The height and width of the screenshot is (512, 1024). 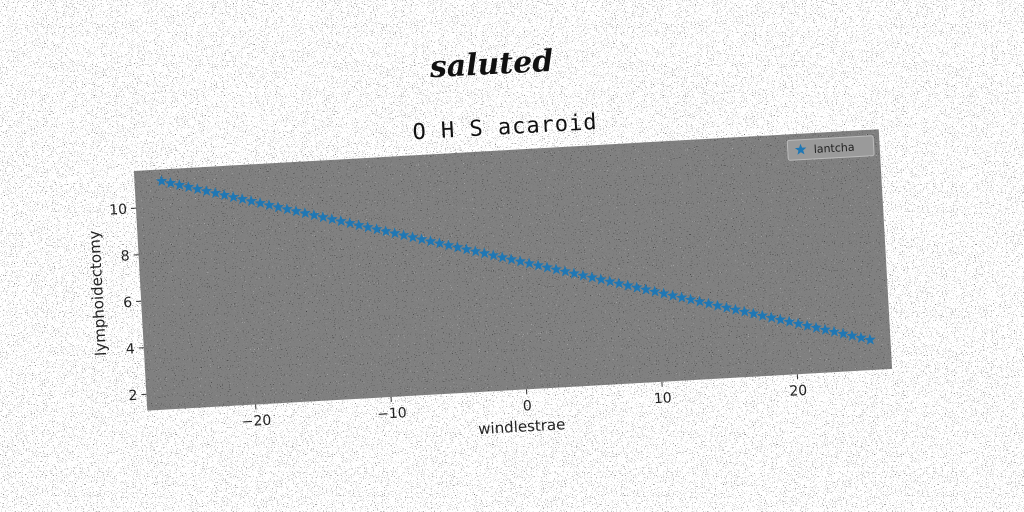 I want to click on legend: lantcha, so click(x=830, y=148).